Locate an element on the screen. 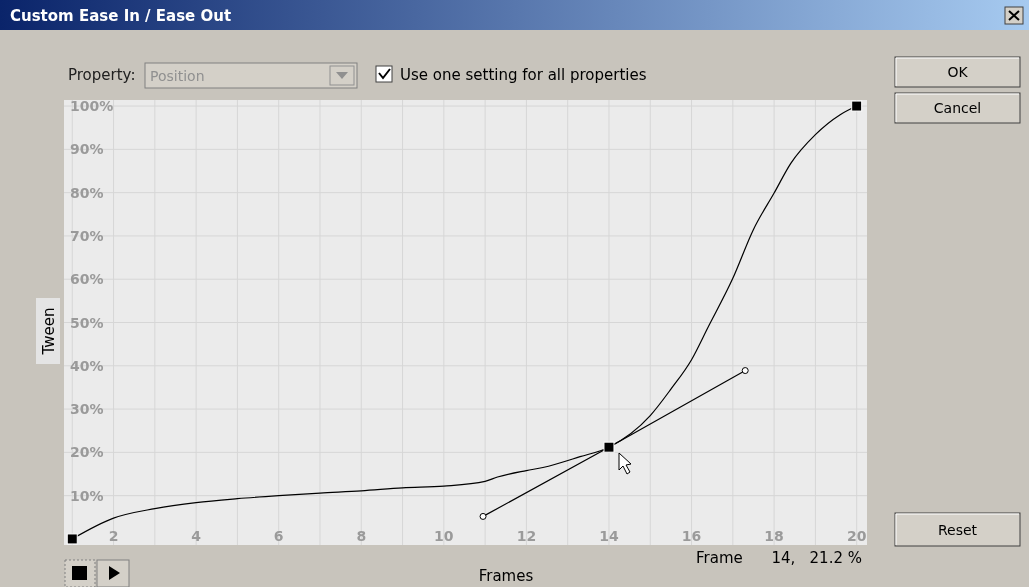  text: Cancel is located at coordinates (957, 108).